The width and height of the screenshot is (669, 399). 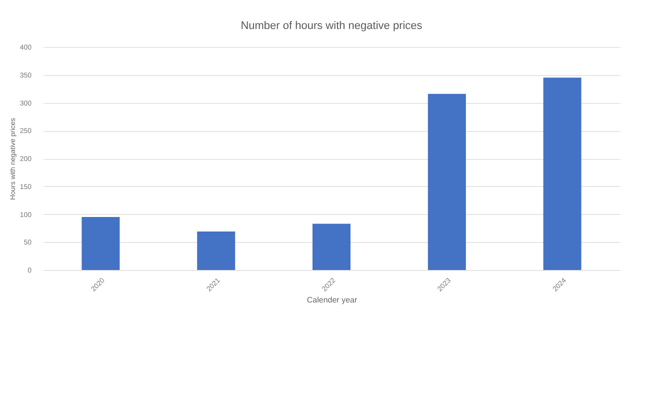 What do you see at coordinates (332, 299) in the screenshot?
I see `x-axis-title: Calender year` at bounding box center [332, 299].